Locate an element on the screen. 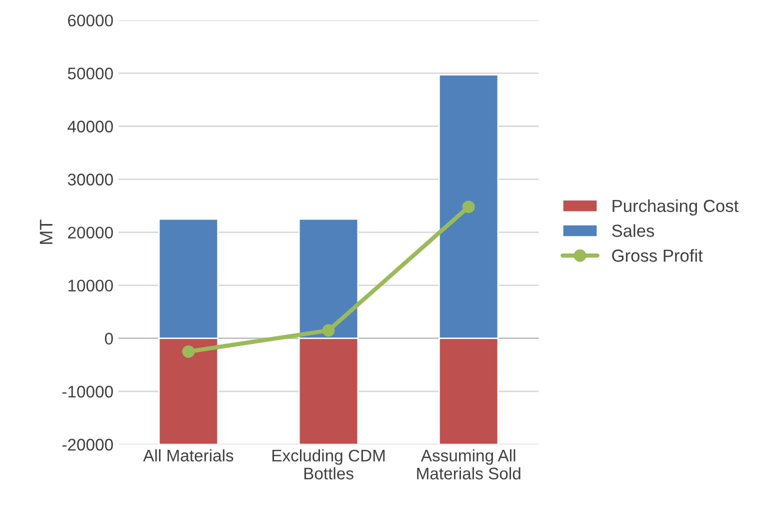 The height and width of the screenshot is (505, 764). y-tick-label: 60000 is located at coordinates (90, 20).